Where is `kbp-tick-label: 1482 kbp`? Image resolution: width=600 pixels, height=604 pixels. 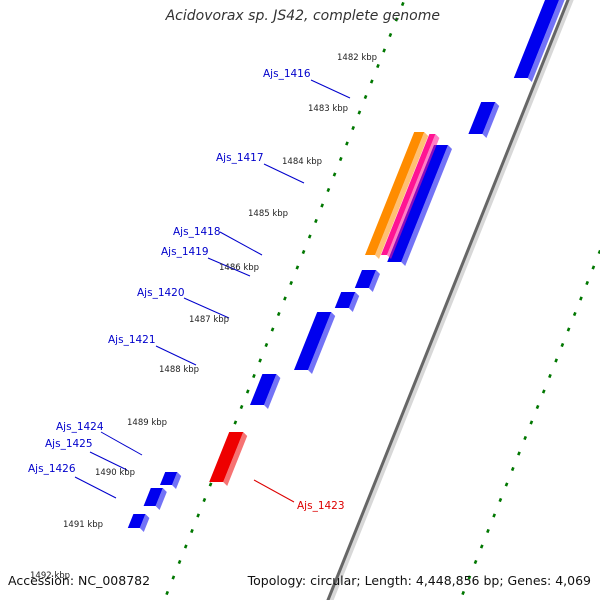
kbp-tick-label: 1482 kbp is located at coordinates (357, 58).